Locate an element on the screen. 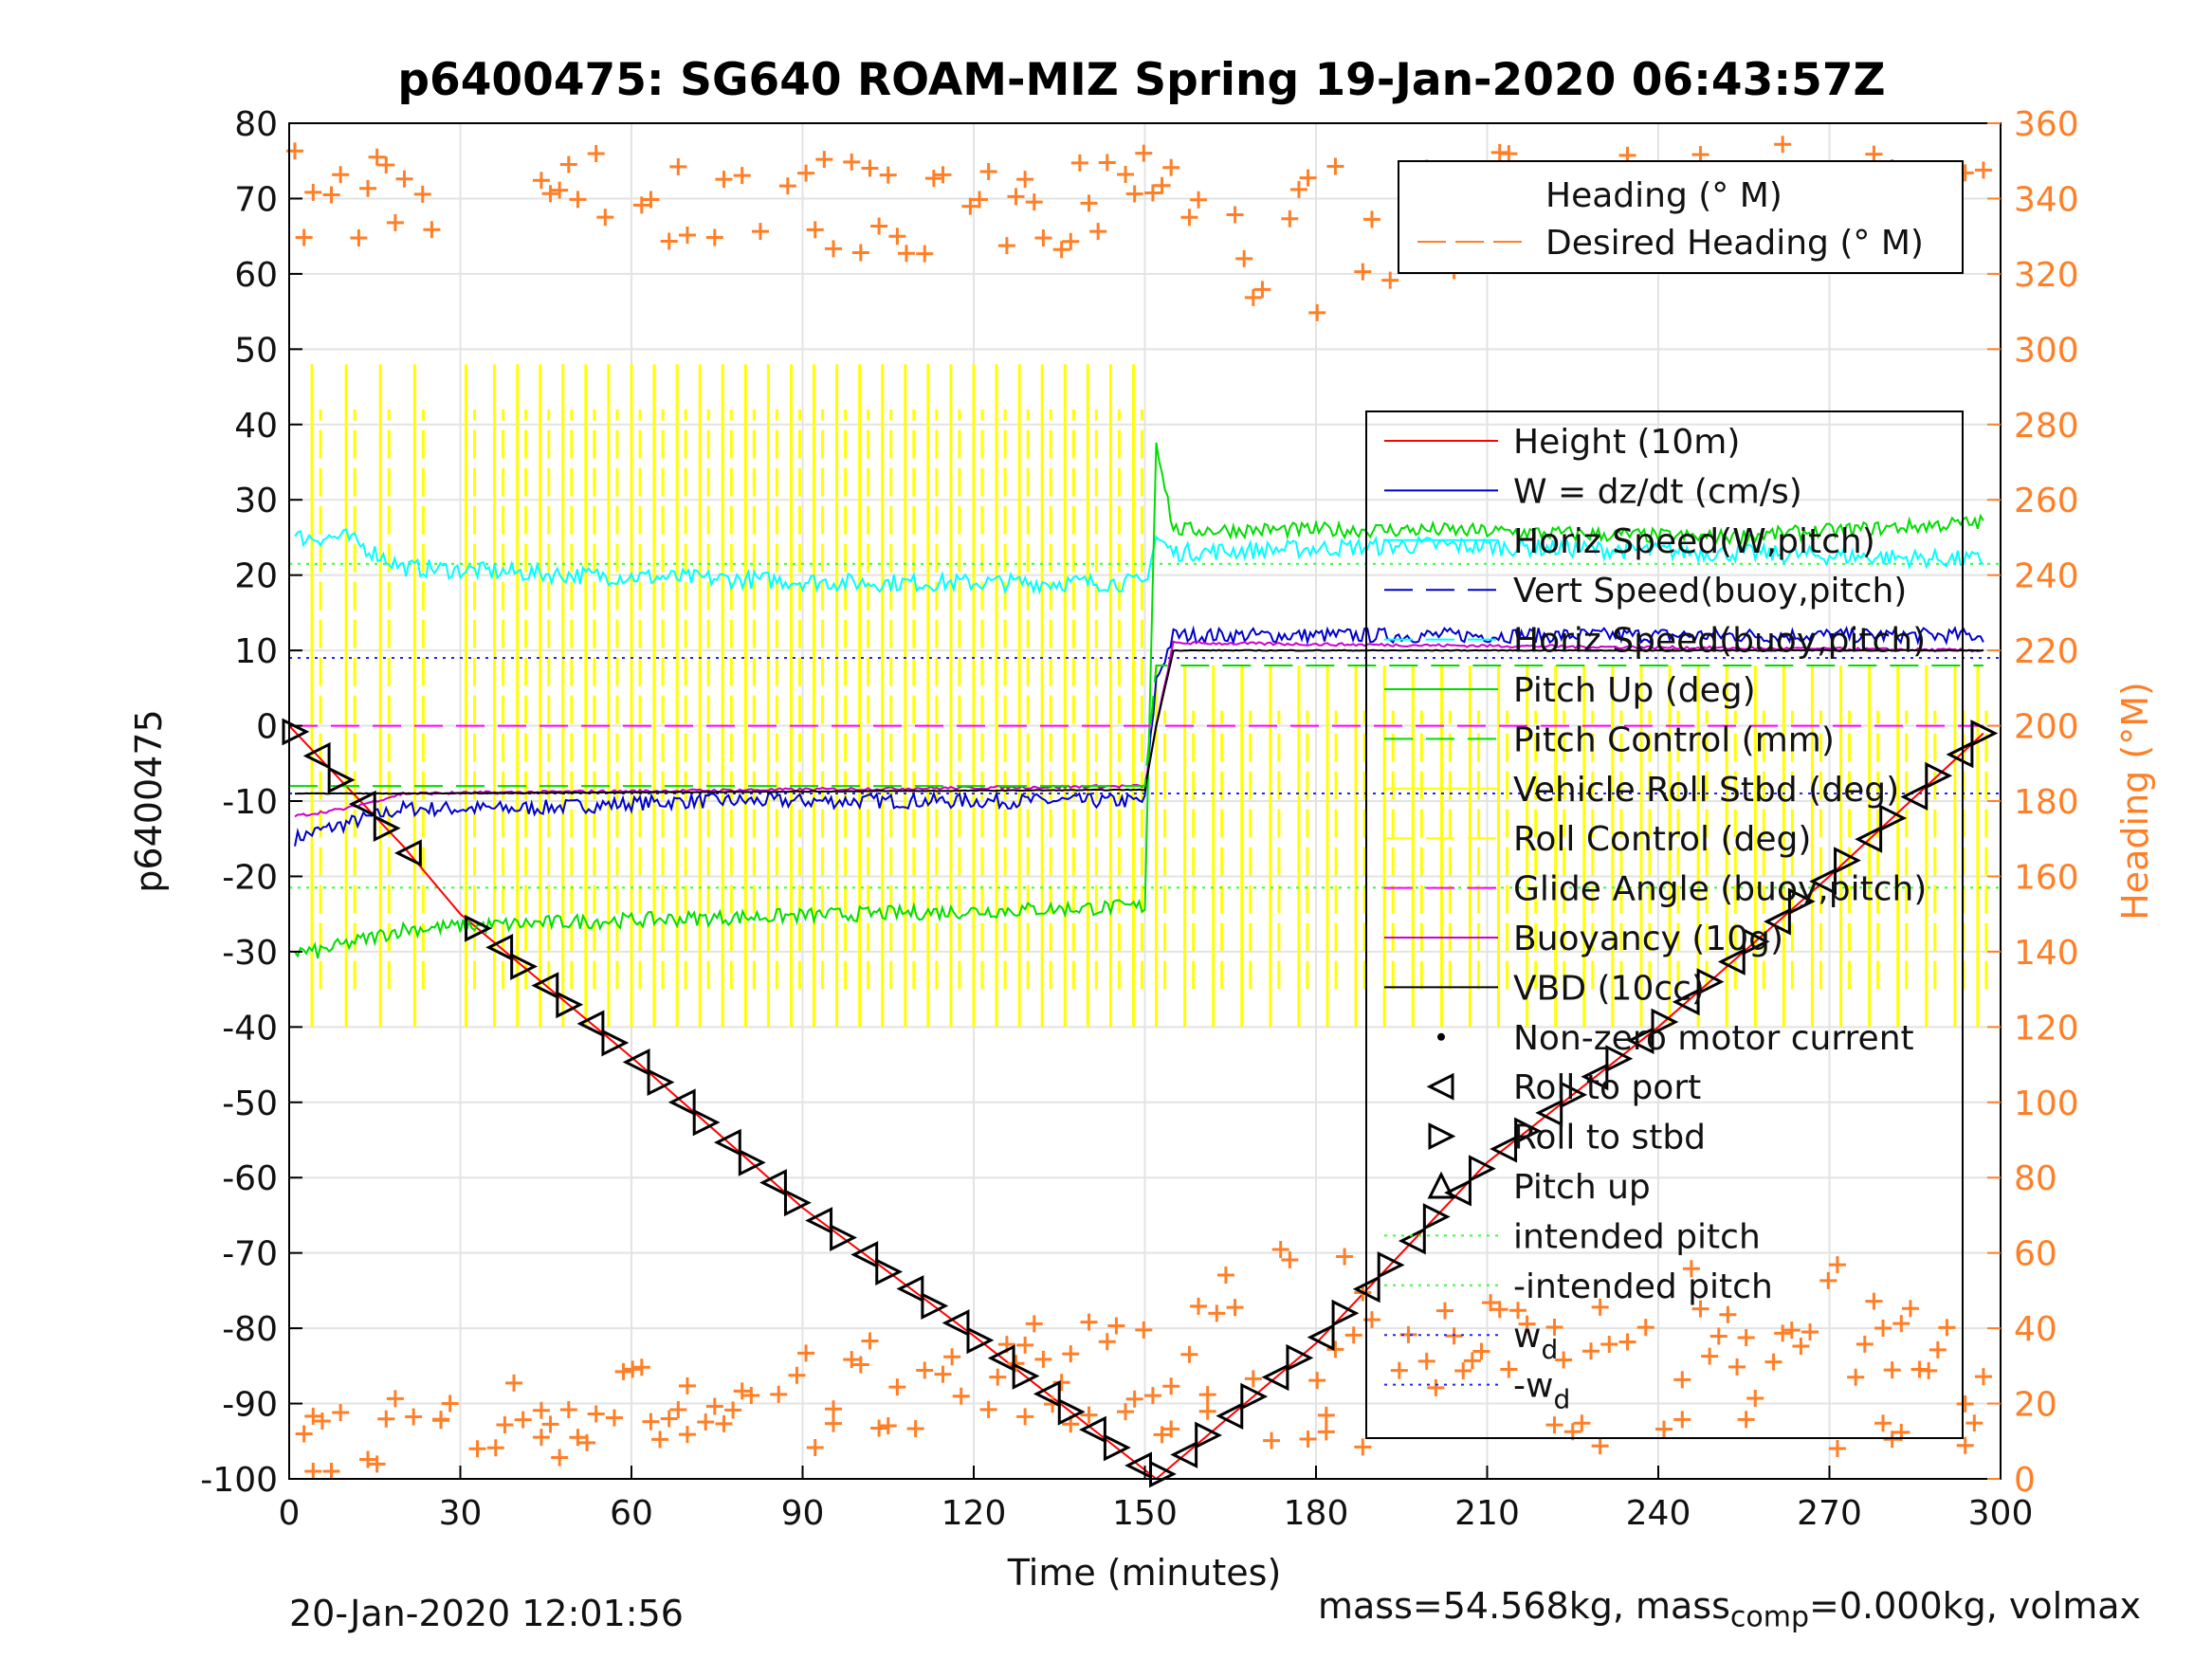 The height and width of the screenshot is (1659, 2212). y2-tick-label: 280 is located at coordinates (2046, 426).